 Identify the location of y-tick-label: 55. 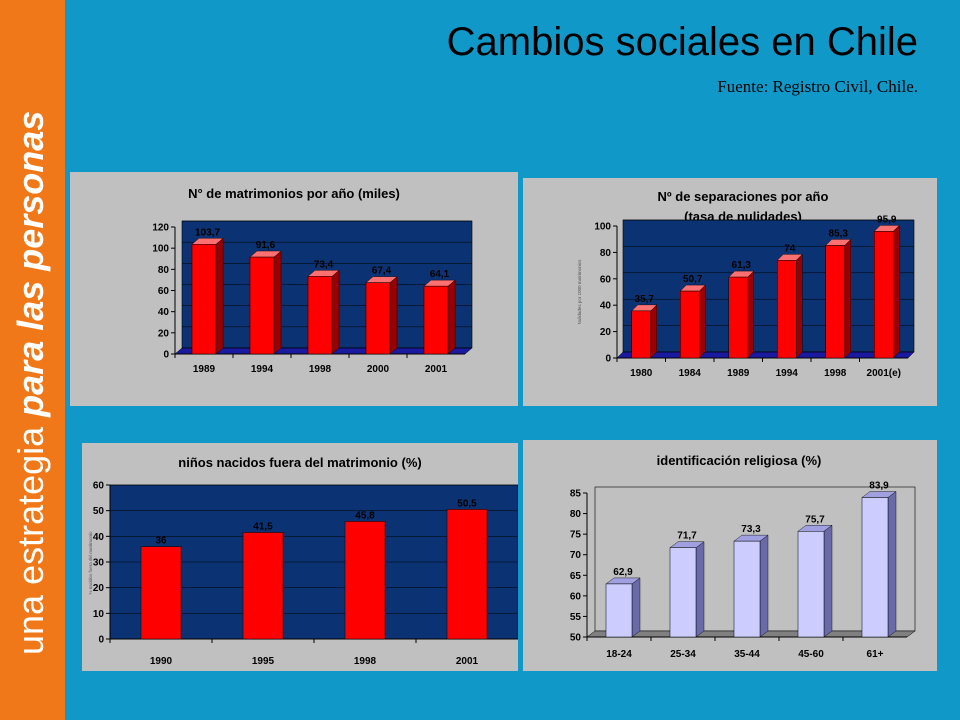
(576, 617).